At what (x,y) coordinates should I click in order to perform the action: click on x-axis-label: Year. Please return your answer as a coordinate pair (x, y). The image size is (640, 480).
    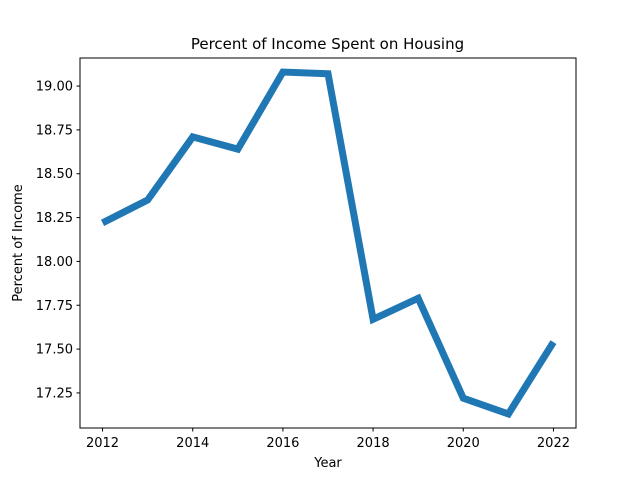
    Looking at the image, I should click on (327, 463).